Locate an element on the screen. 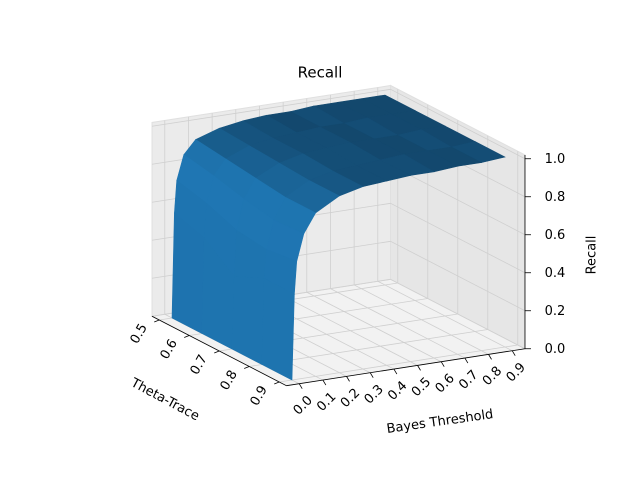  x-tick-label: 0.5 is located at coordinates (139, 333).